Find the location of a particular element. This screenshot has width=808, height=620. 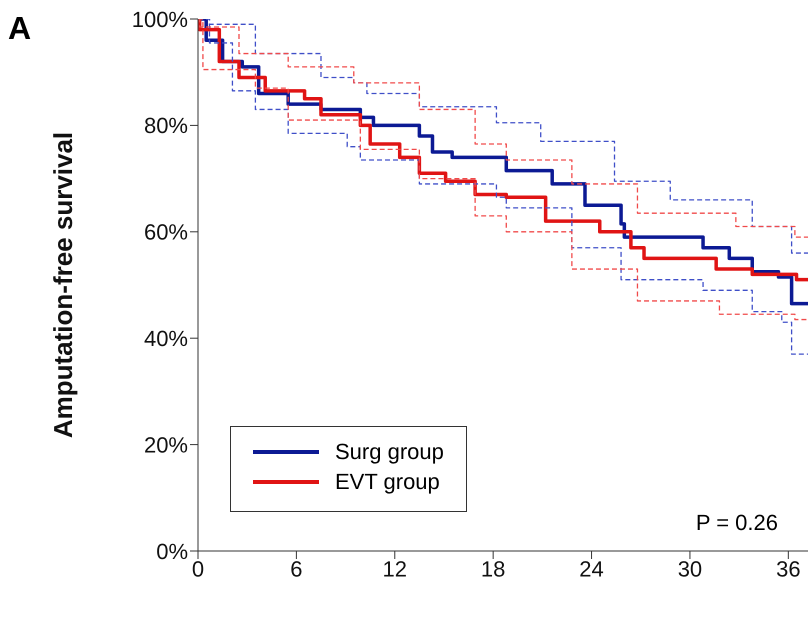

x-tick-label: 36 is located at coordinates (788, 569).